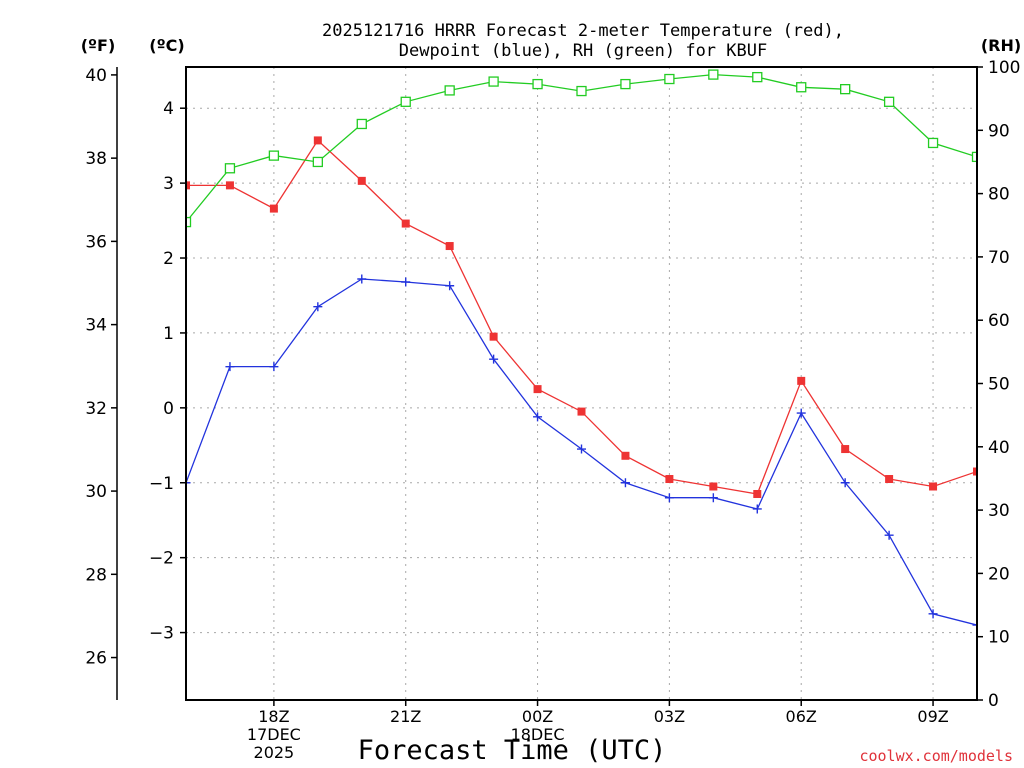 This screenshot has width=1024, height=768. What do you see at coordinates (273, 716) in the screenshot?
I see `time-tick-label: 18Z` at bounding box center [273, 716].